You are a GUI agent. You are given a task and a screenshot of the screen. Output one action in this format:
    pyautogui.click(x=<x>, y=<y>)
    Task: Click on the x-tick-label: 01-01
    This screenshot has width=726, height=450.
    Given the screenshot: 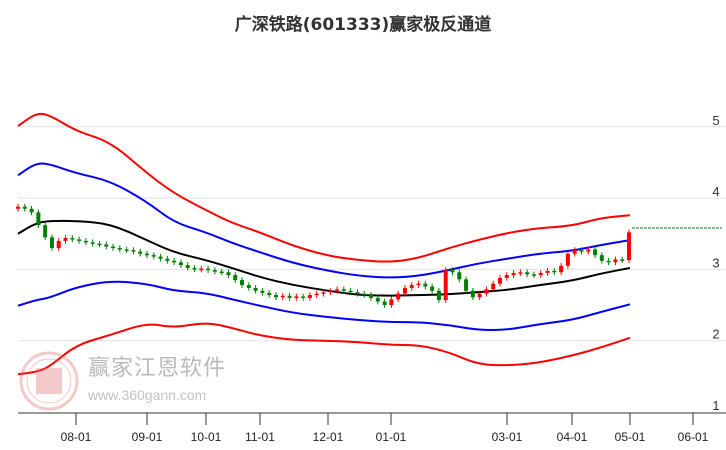 What is the action you would take?
    pyautogui.click(x=391, y=437)
    